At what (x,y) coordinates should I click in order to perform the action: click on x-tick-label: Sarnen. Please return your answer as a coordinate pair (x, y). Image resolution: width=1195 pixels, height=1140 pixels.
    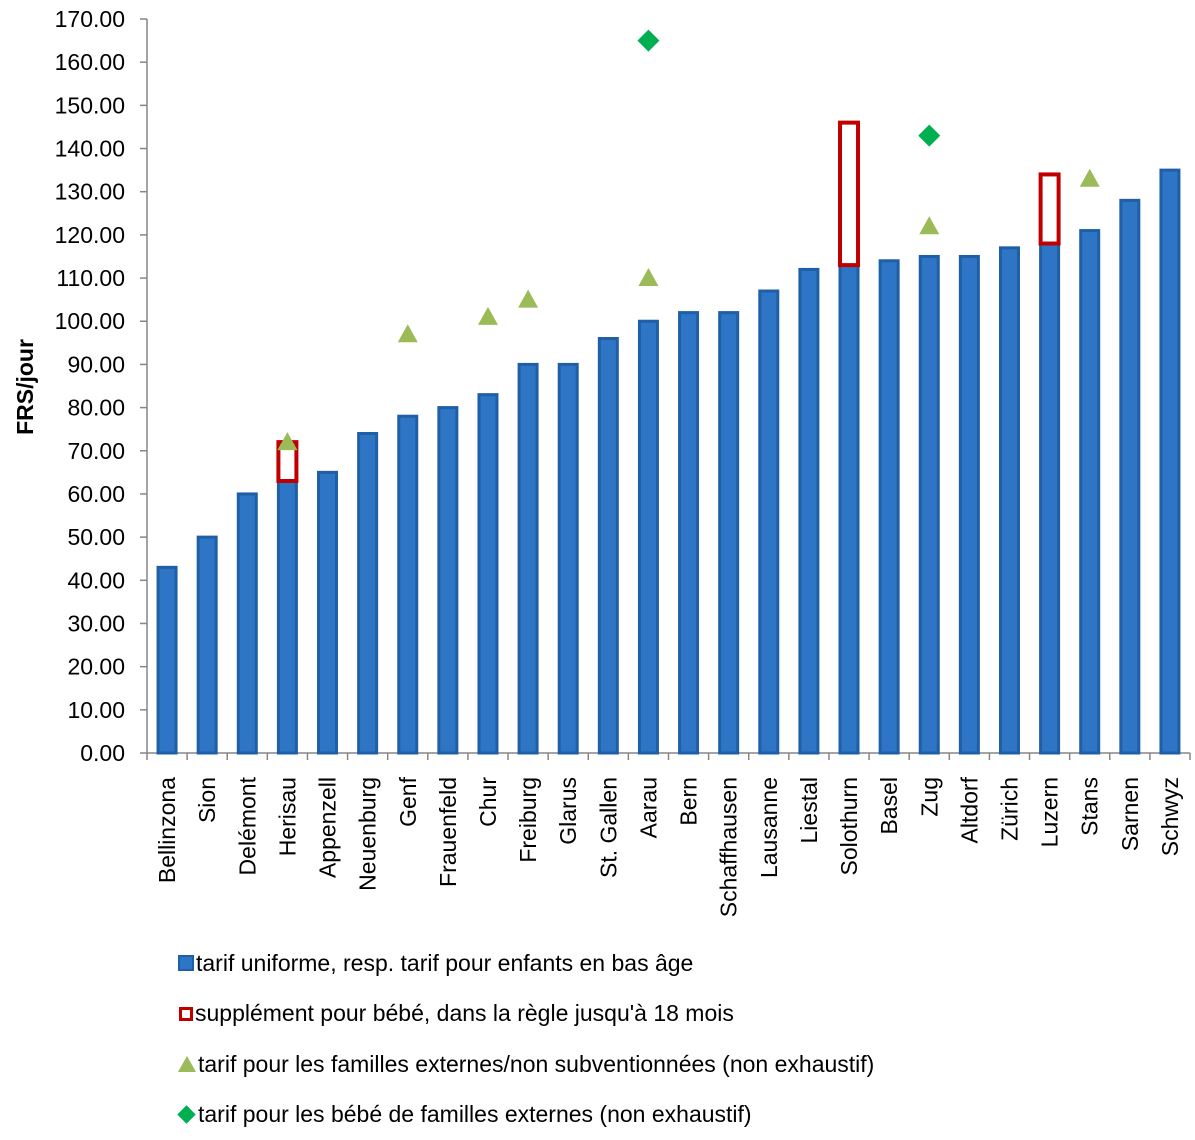
    Looking at the image, I should click on (1130, 814).